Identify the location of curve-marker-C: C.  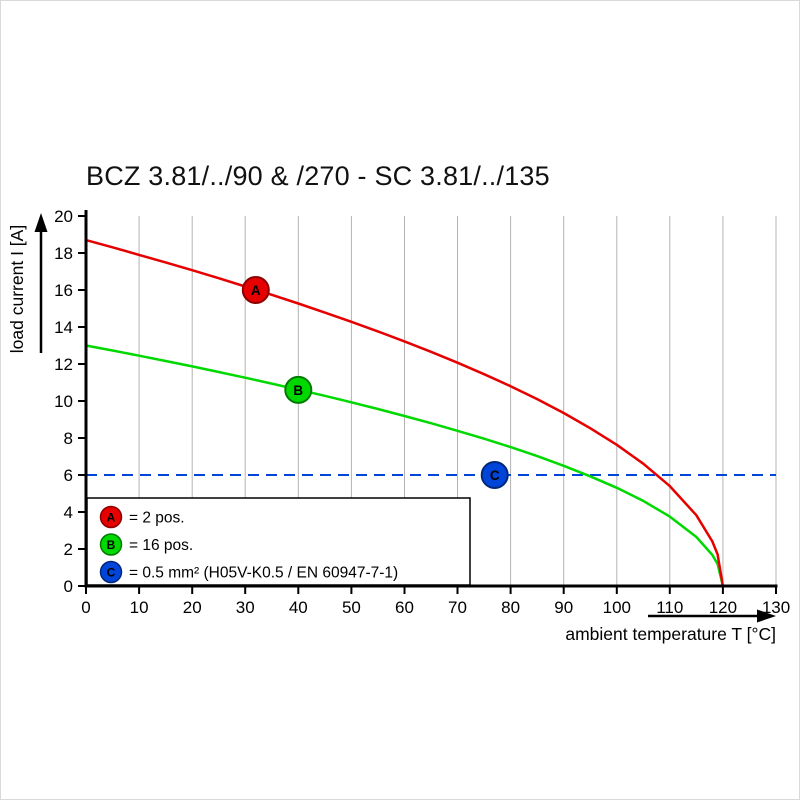
(494, 475).